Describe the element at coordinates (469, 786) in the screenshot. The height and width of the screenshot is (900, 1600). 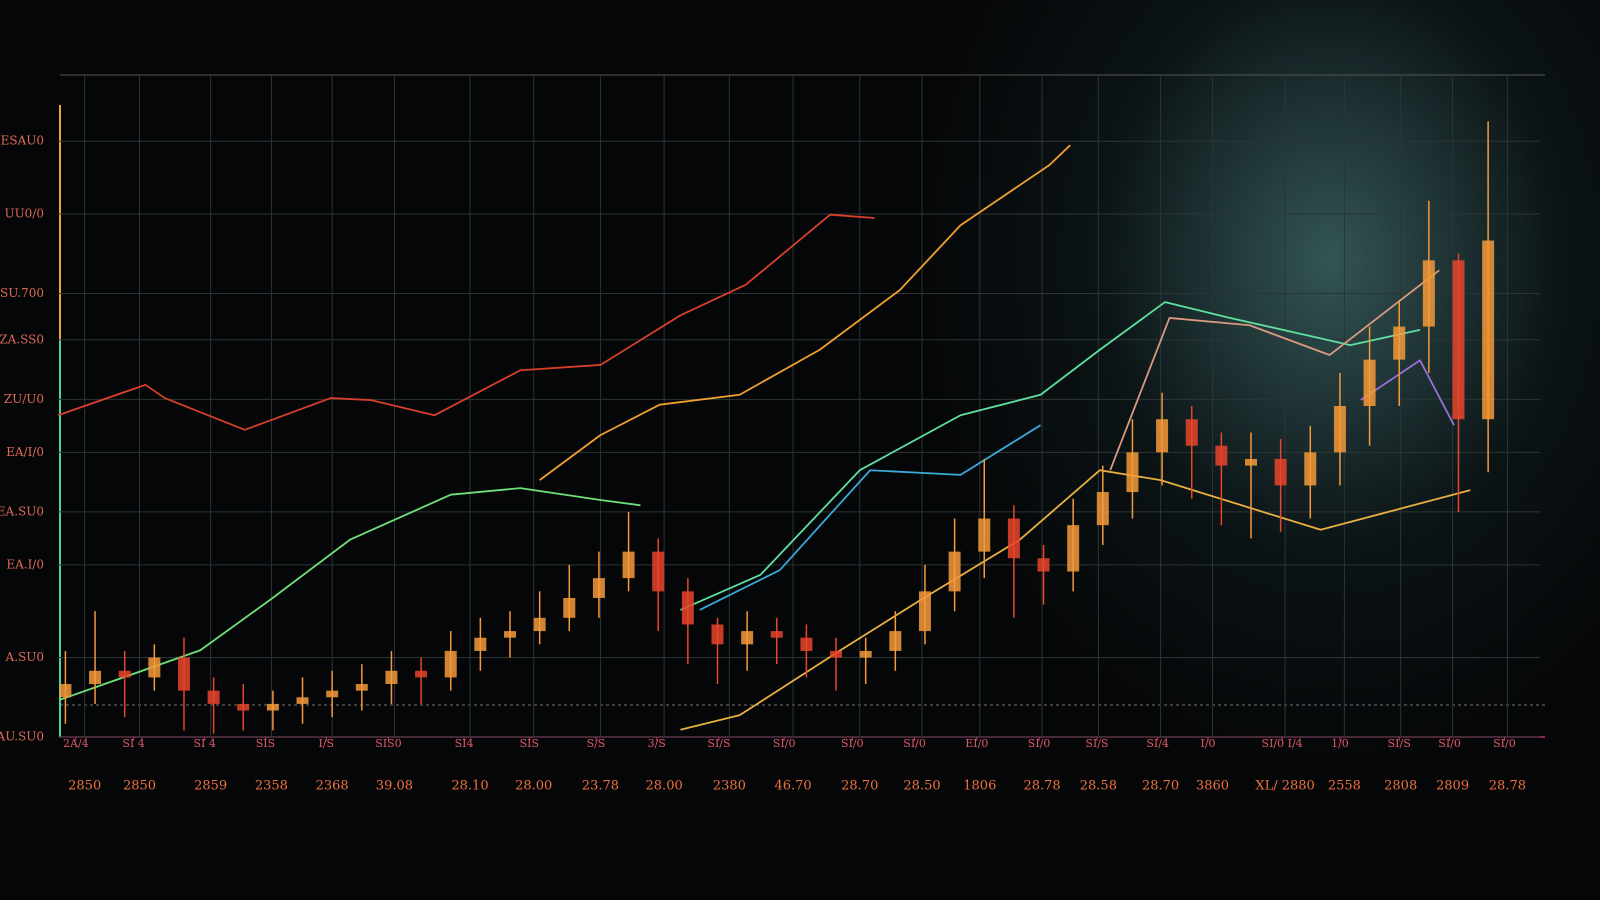
I see `x-tick-label: 28.10` at that location.